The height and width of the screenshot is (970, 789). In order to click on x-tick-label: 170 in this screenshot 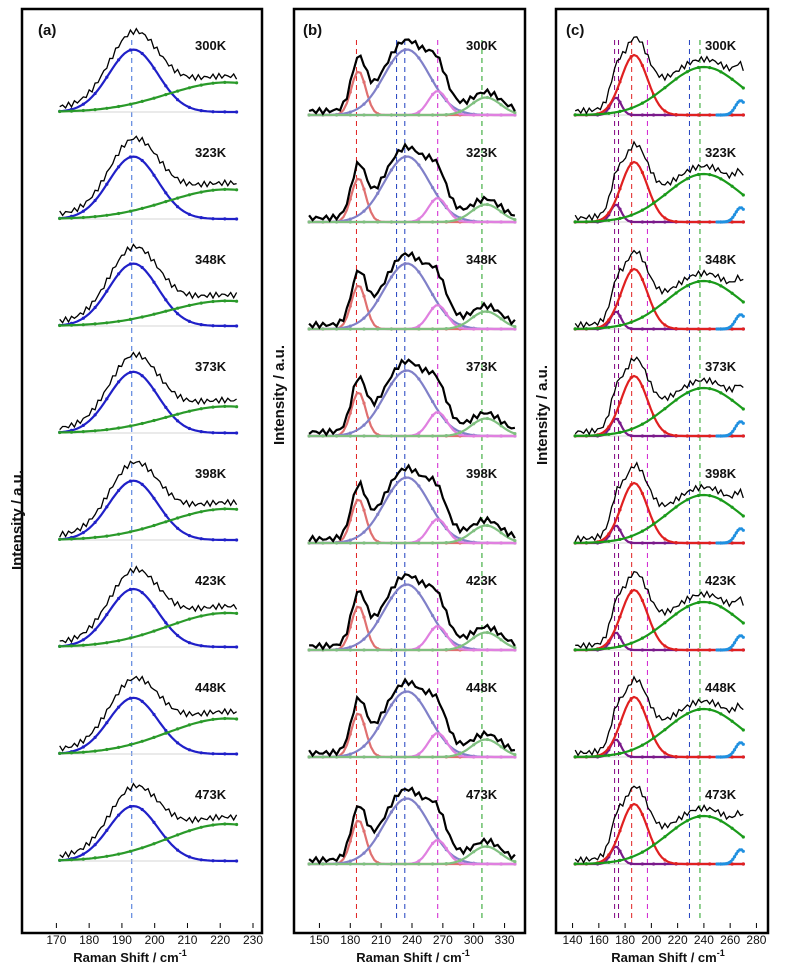, I will do `click(56, 940)`.